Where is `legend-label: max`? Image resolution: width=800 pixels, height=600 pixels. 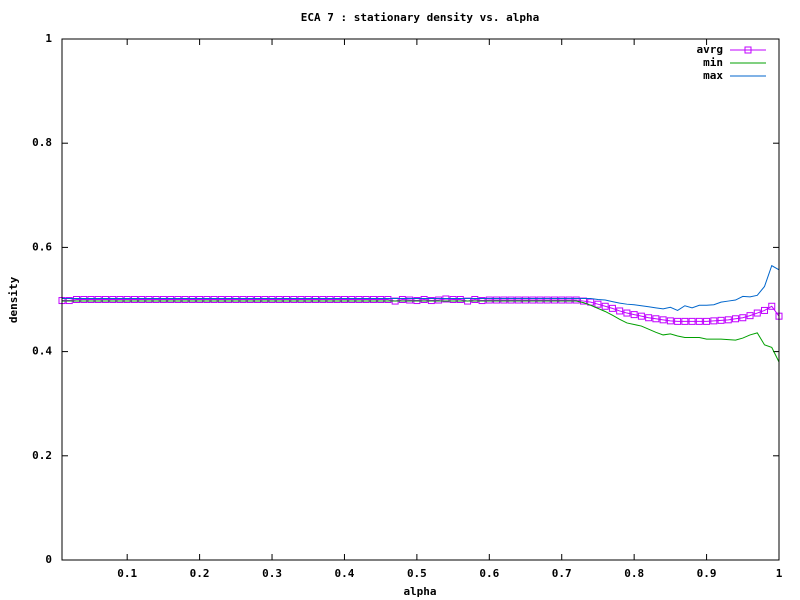
legend-label: max is located at coordinates (713, 75).